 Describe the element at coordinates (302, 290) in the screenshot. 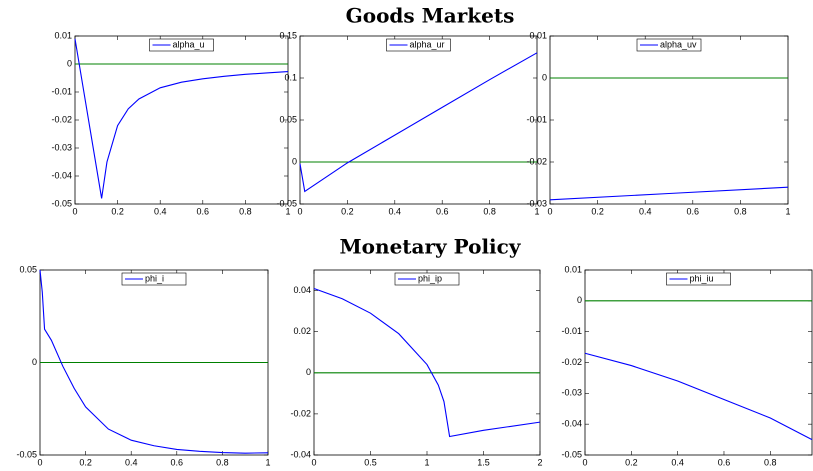

I see `y-tick-label: 0.04` at that location.